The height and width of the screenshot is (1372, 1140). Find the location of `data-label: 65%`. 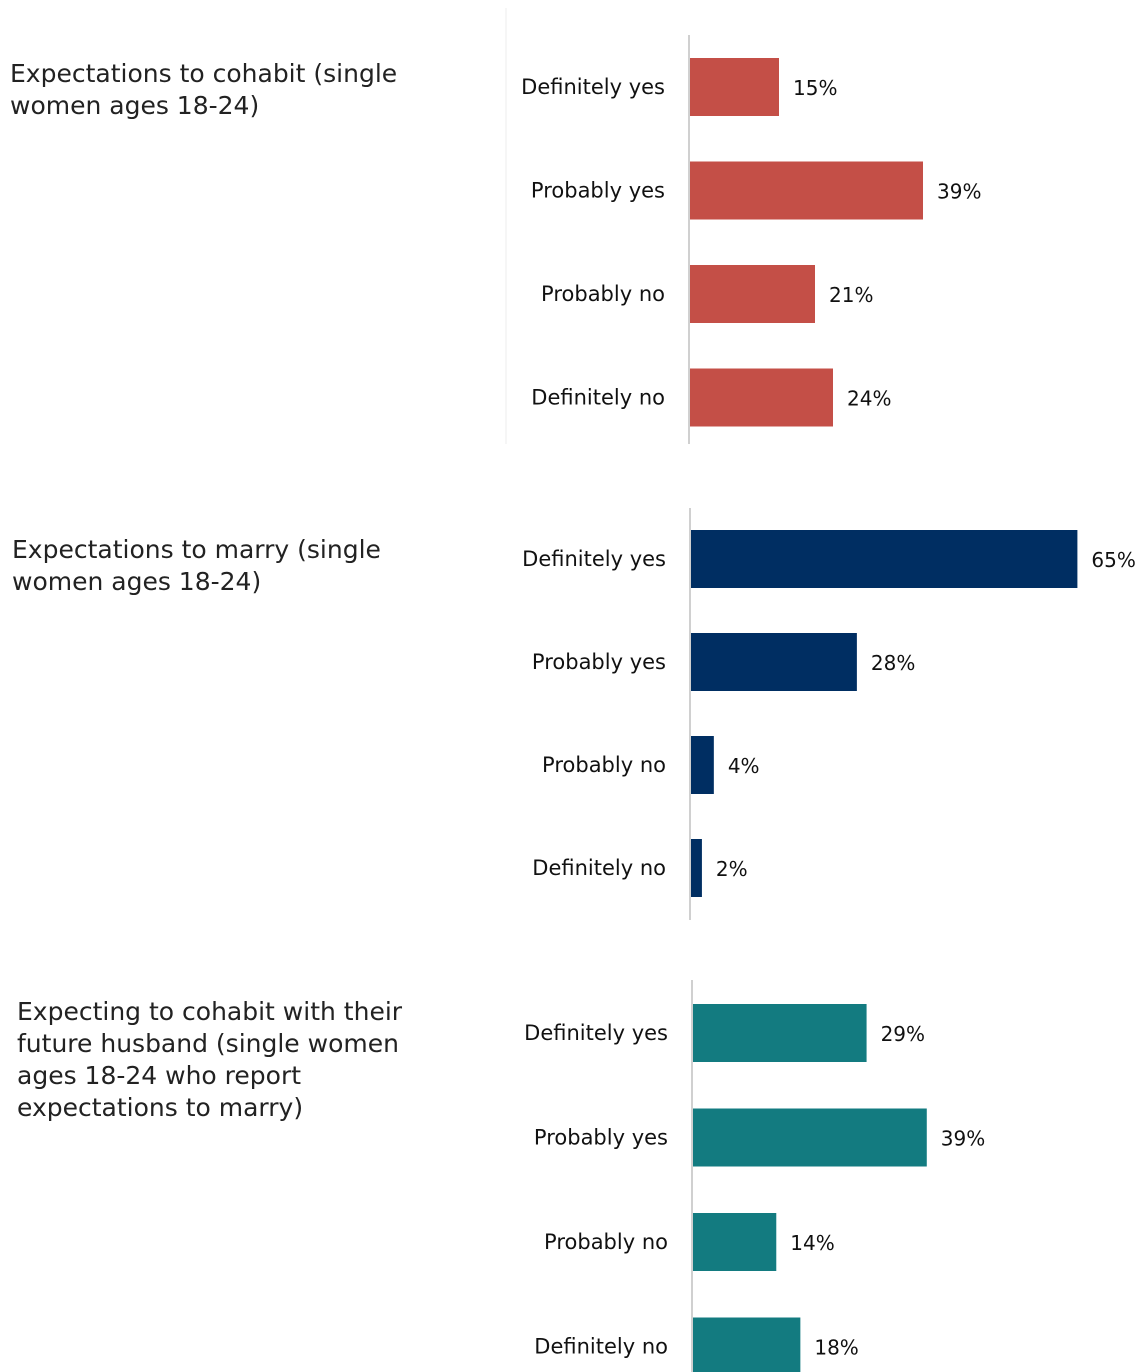

data-label: 65% is located at coordinates (1113, 560).